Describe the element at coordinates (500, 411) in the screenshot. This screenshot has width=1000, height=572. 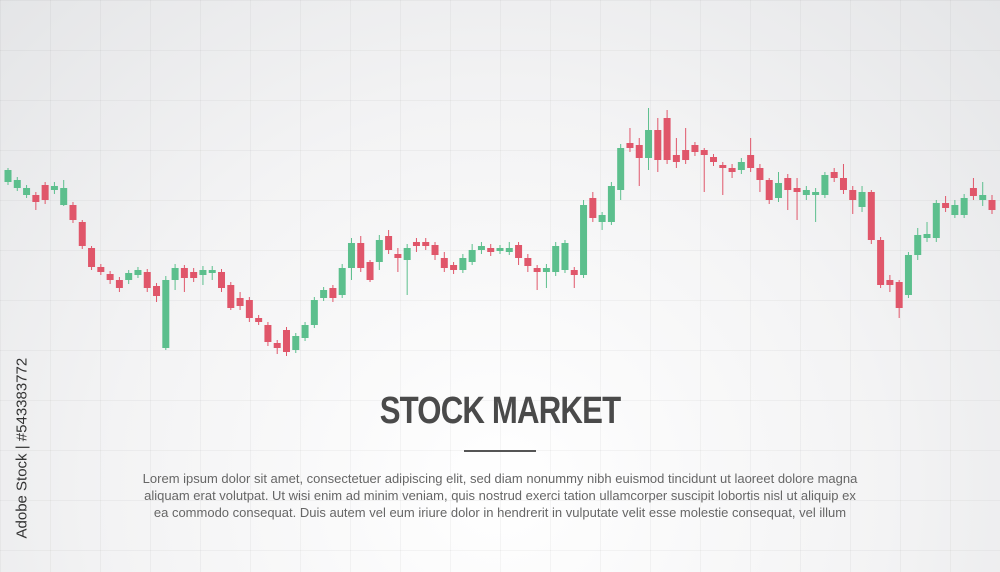
I see `chart-title: STOCK MARKET` at that location.